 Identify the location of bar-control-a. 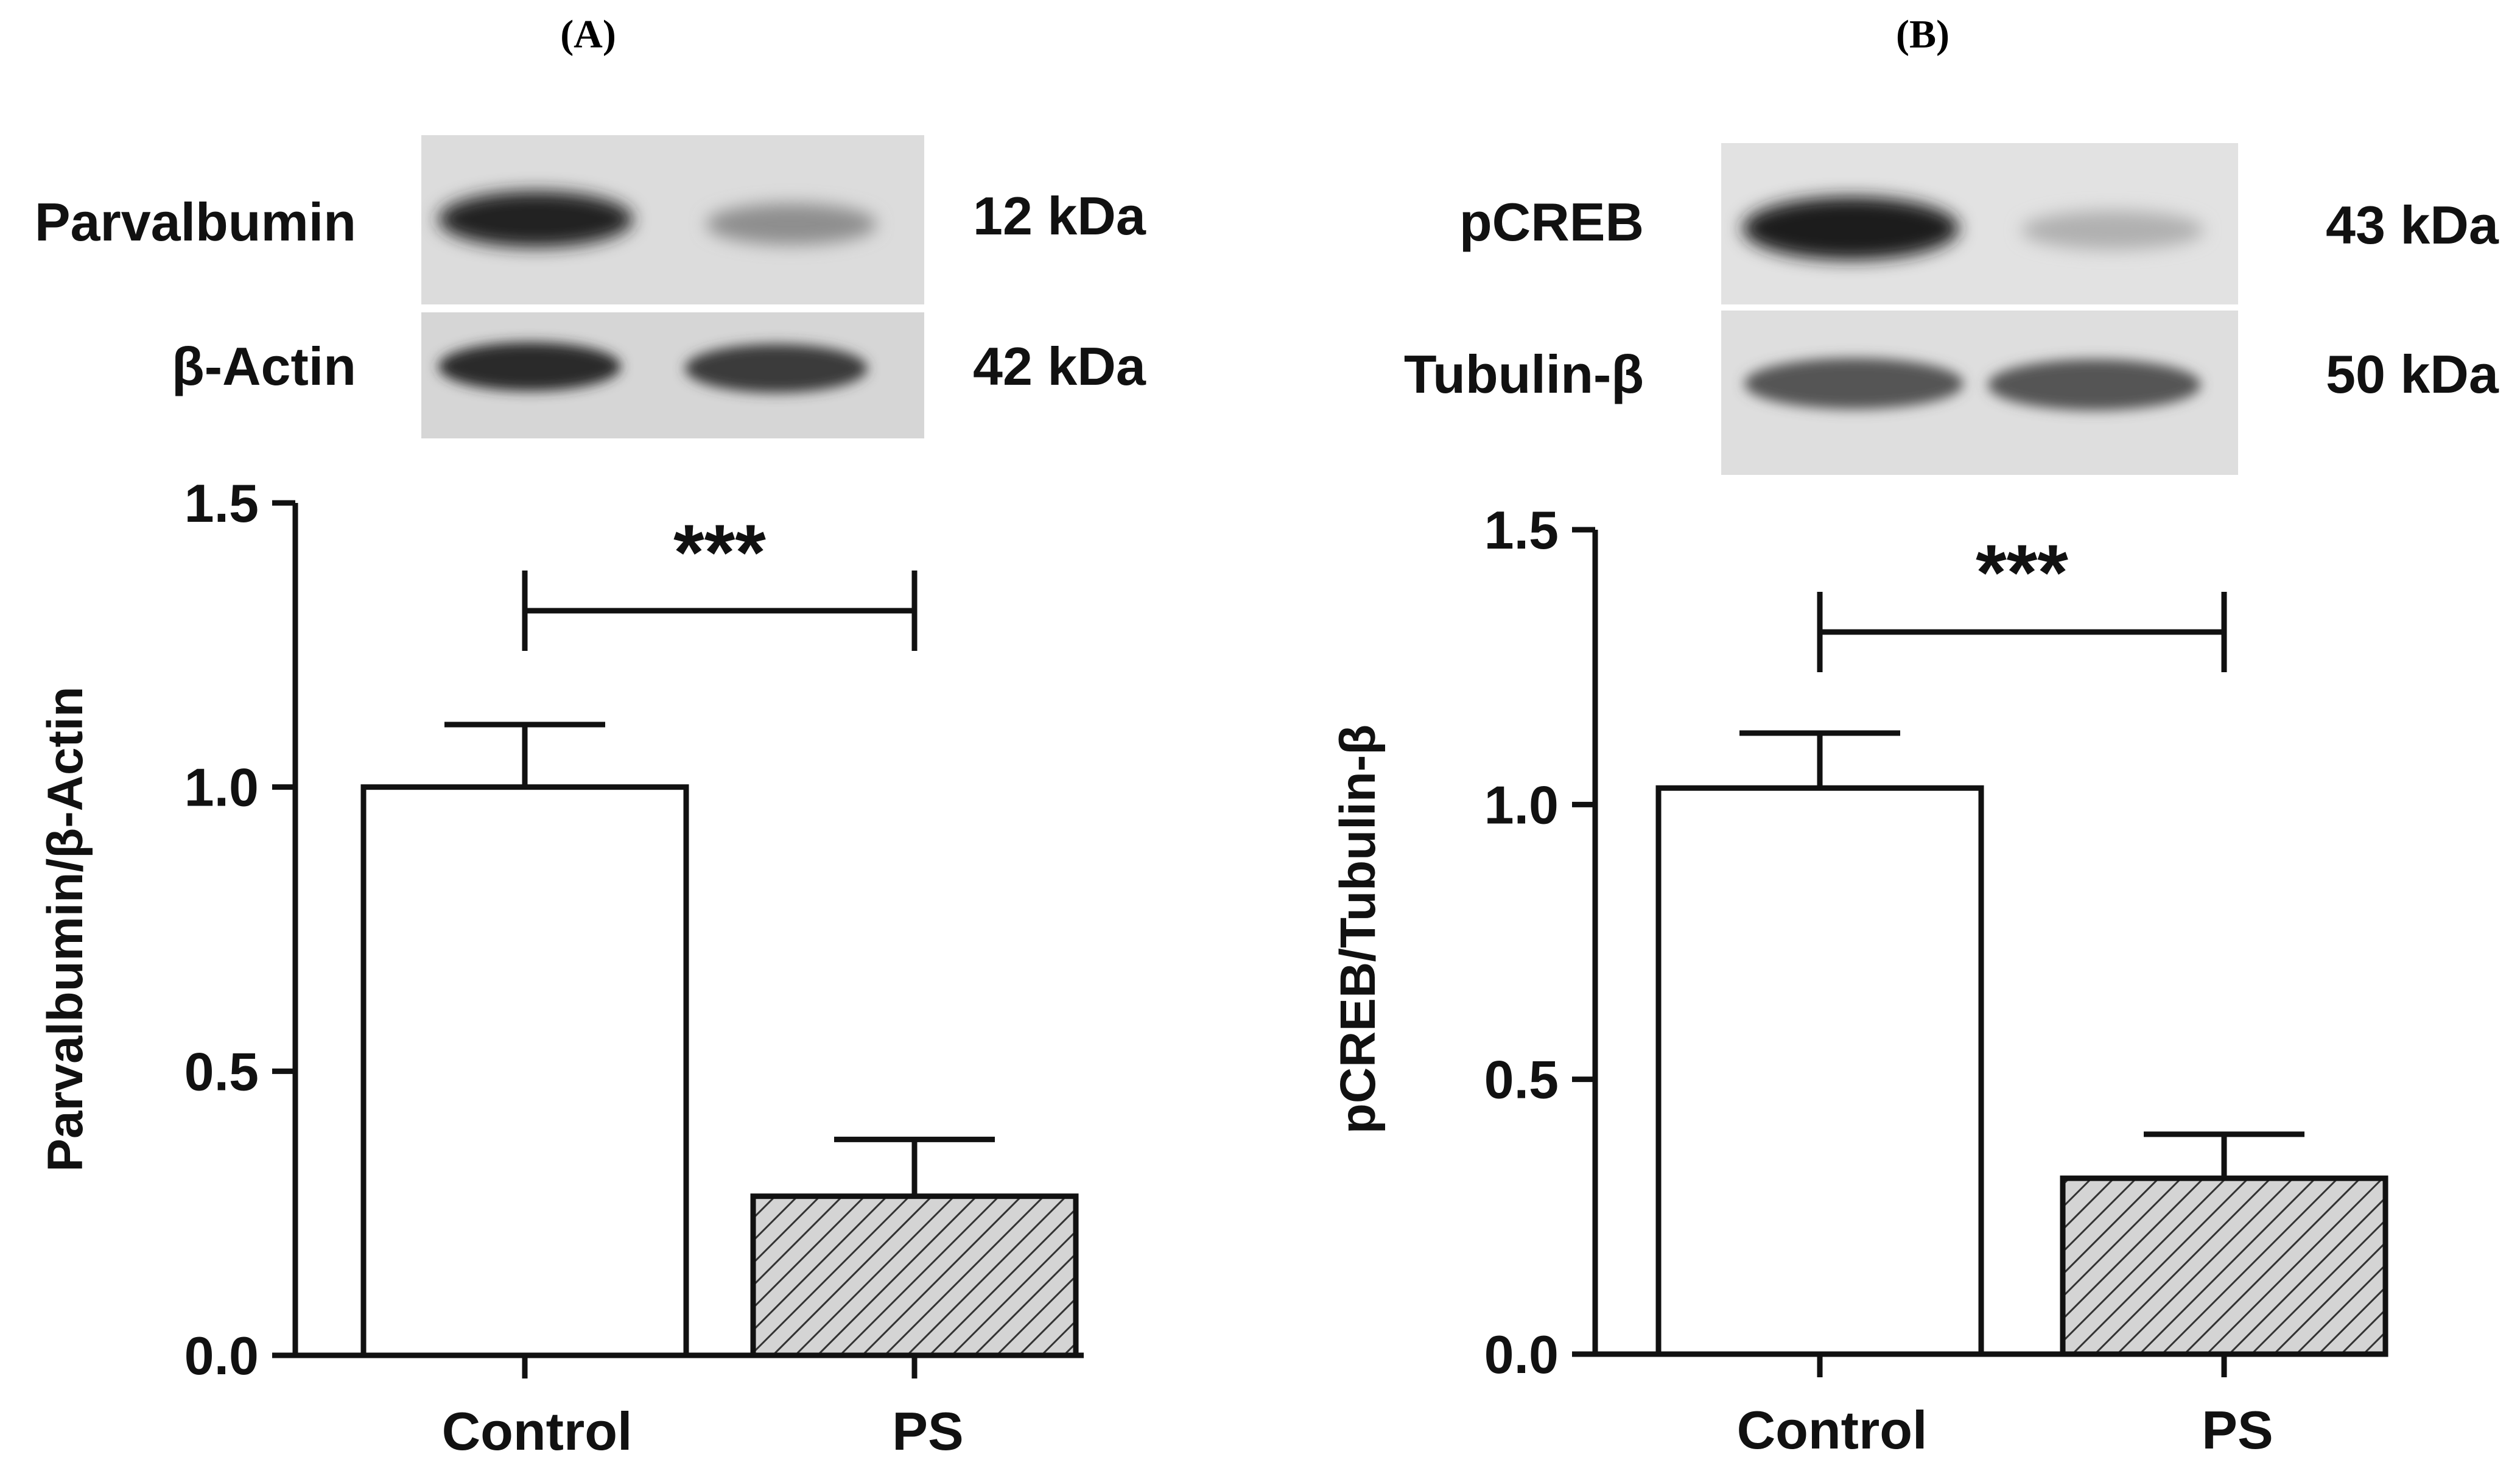
(524, 1071).